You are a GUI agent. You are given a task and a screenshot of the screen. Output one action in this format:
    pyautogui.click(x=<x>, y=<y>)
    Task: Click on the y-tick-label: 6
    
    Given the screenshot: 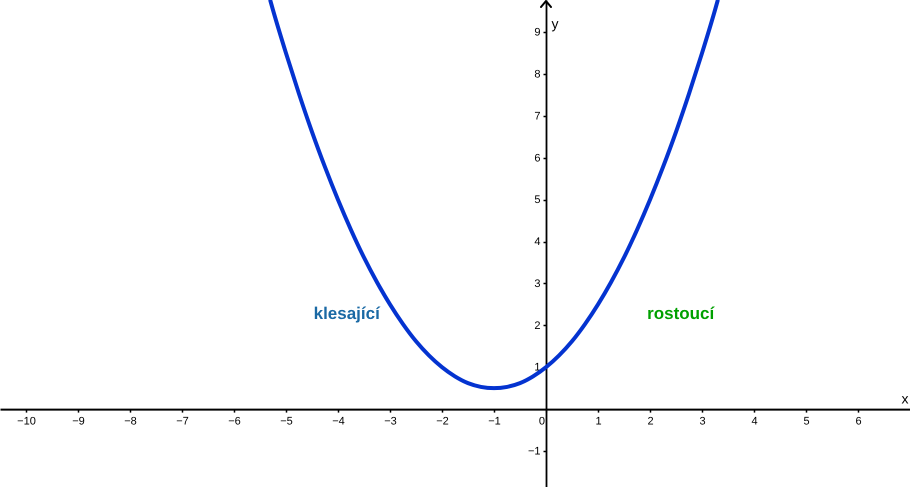 What is the action you would take?
    pyautogui.click(x=537, y=158)
    